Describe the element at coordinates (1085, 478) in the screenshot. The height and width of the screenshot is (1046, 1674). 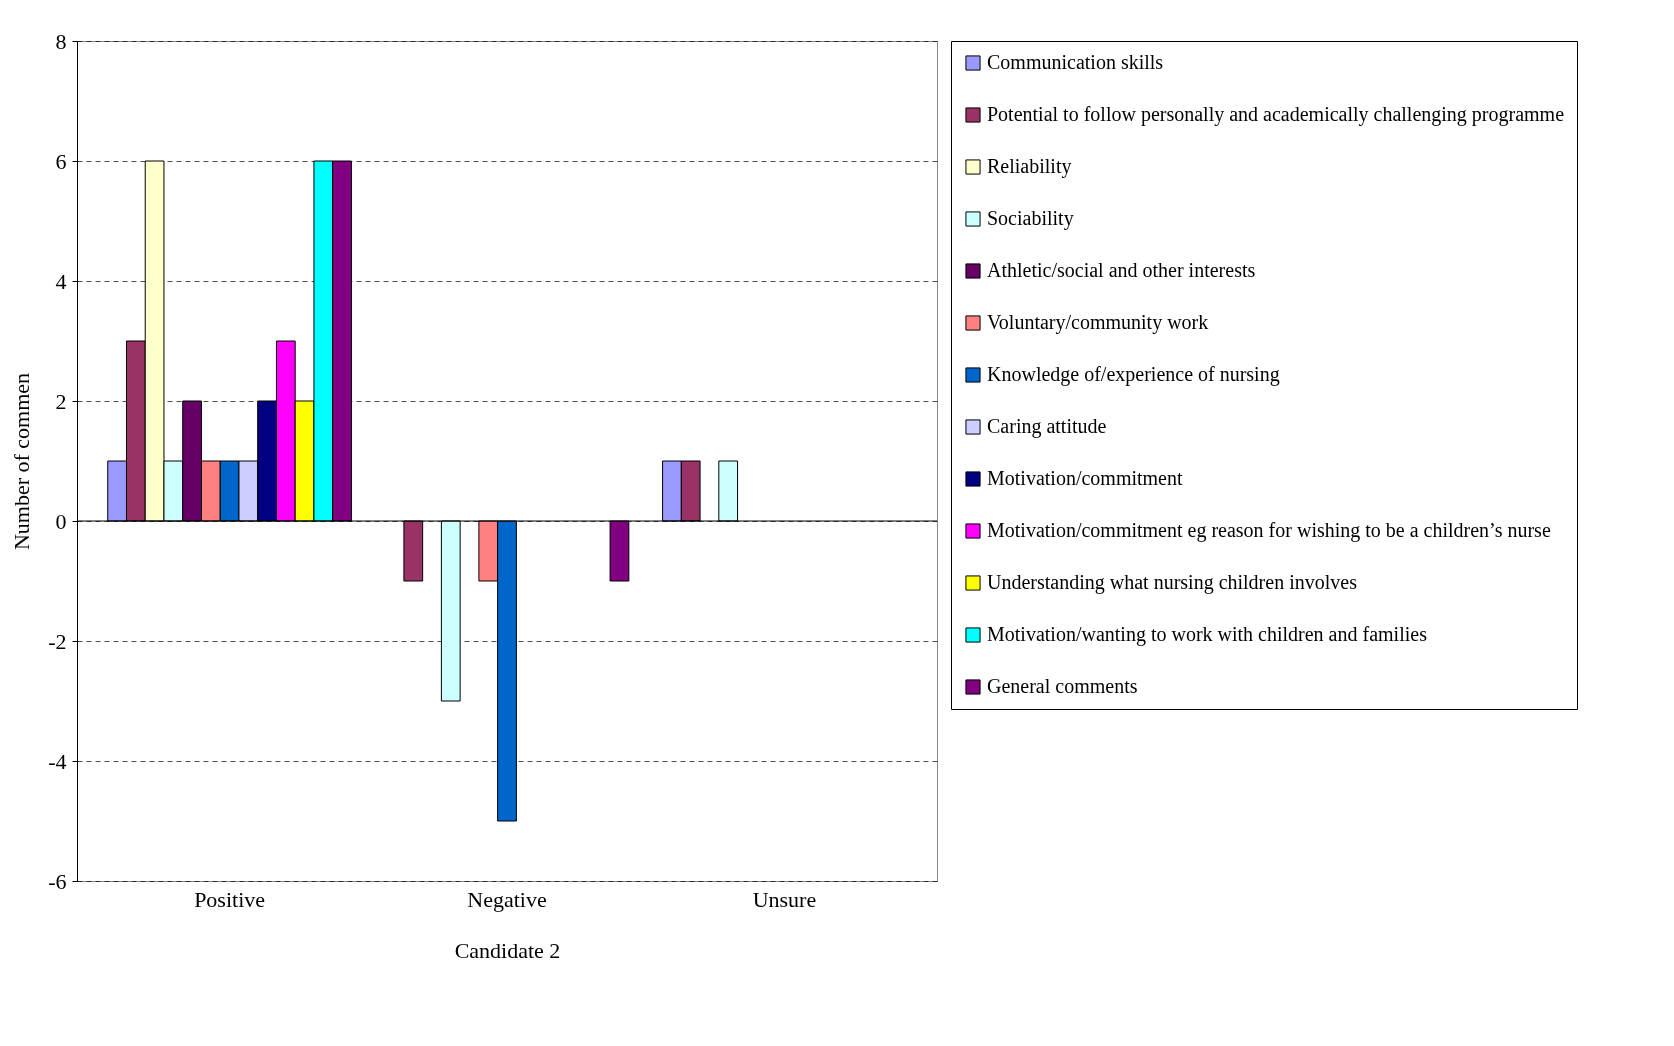
I see `legend-label: Motivation/commitment` at that location.